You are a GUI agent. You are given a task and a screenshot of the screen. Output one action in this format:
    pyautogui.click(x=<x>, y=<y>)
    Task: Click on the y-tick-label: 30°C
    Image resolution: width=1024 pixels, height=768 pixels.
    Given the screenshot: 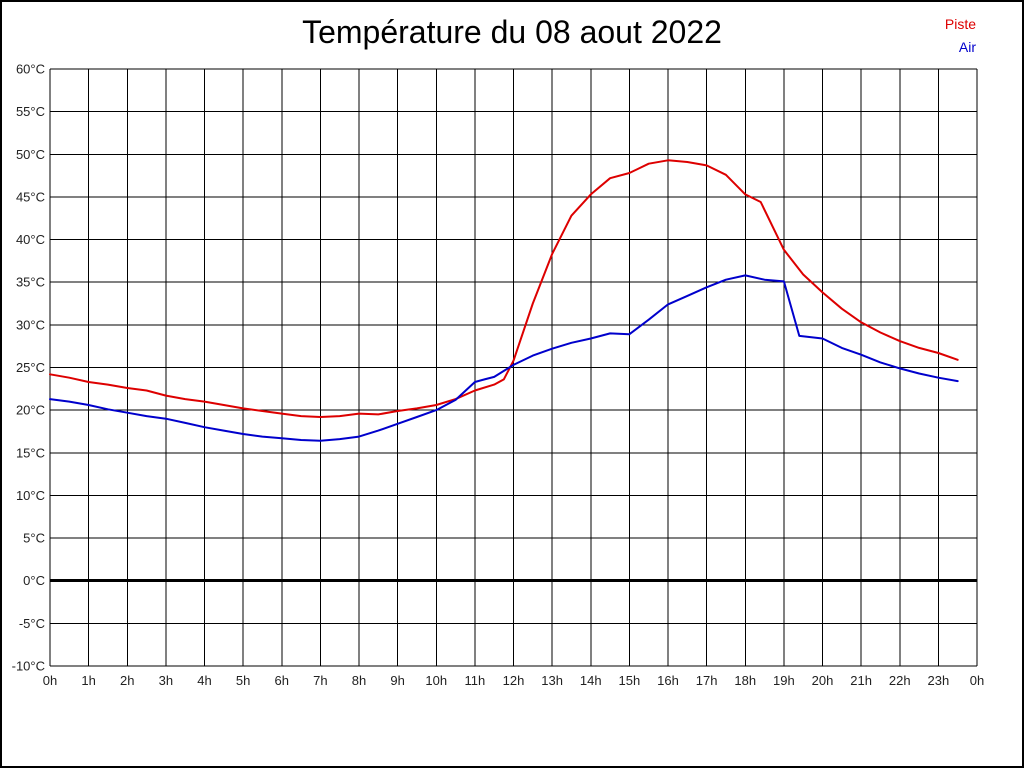 What is the action you would take?
    pyautogui.click(x=30, y=324)
    